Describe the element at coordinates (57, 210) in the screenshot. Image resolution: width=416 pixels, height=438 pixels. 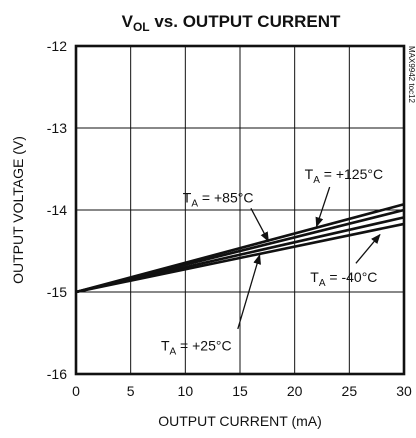
I see `y-tick-label: -14` at that location.